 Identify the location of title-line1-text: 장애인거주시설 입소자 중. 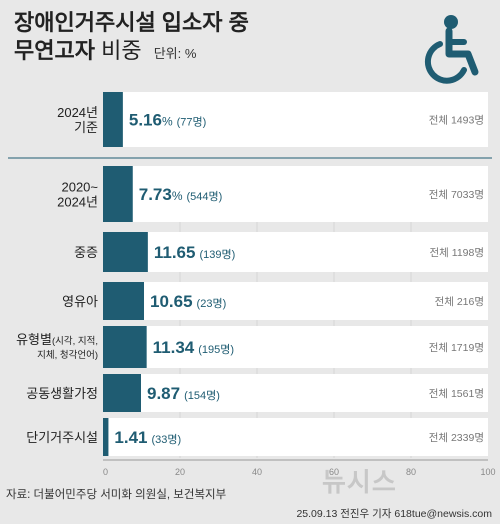
(131, 22).